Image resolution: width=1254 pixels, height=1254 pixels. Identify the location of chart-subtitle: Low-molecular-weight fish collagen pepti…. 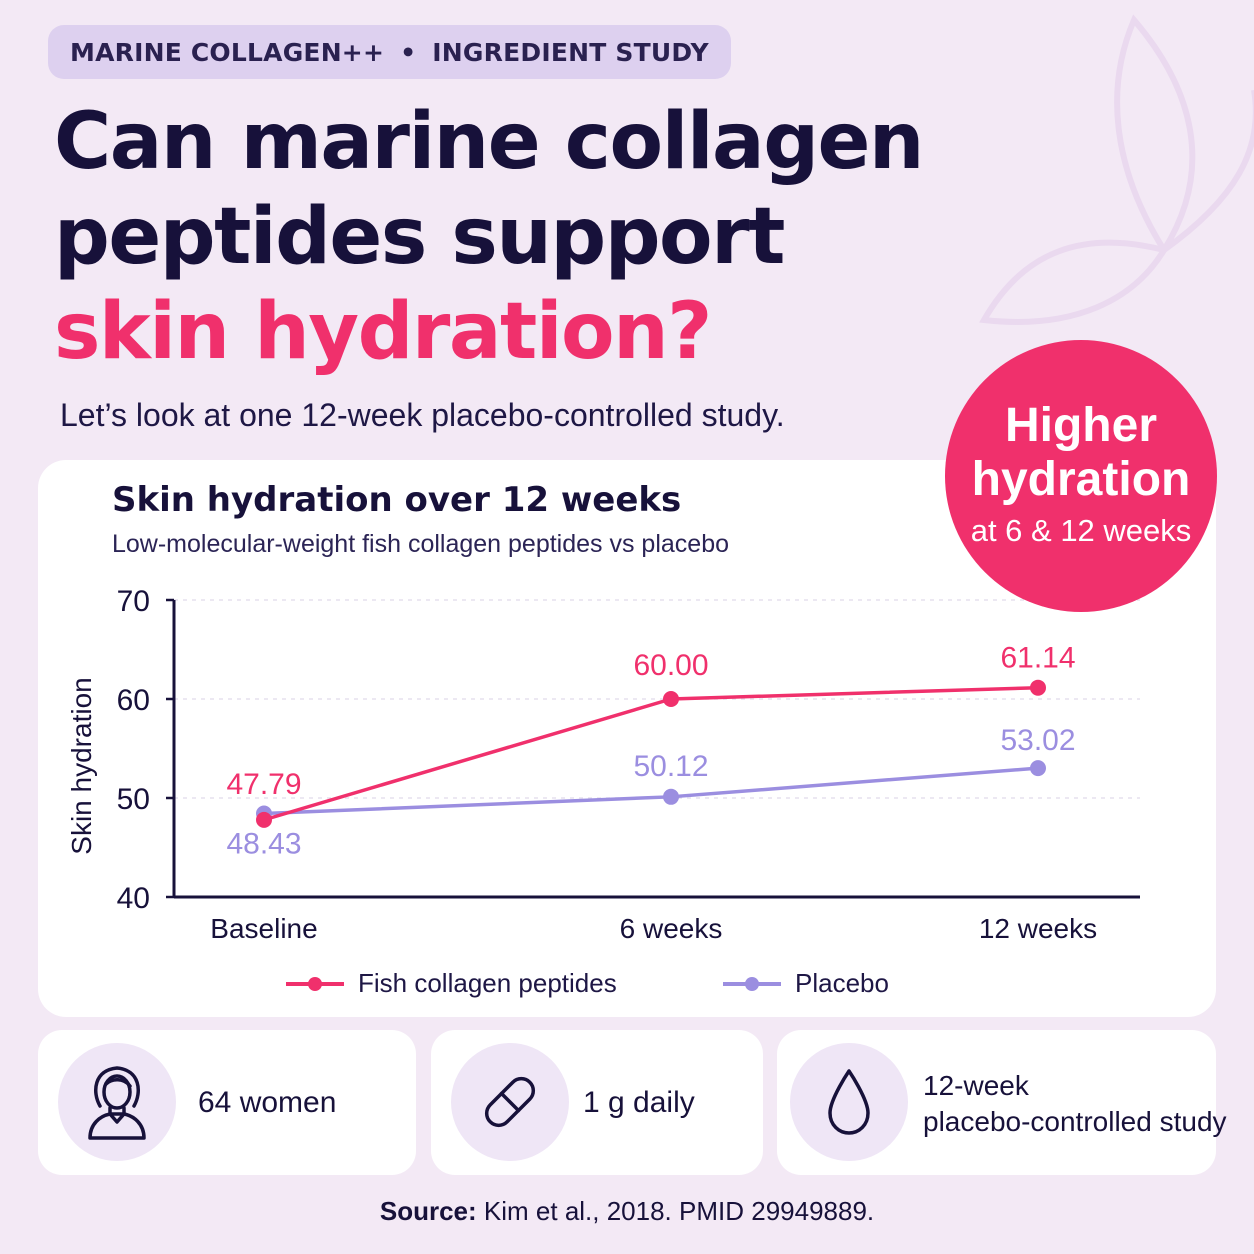
(421, 544).